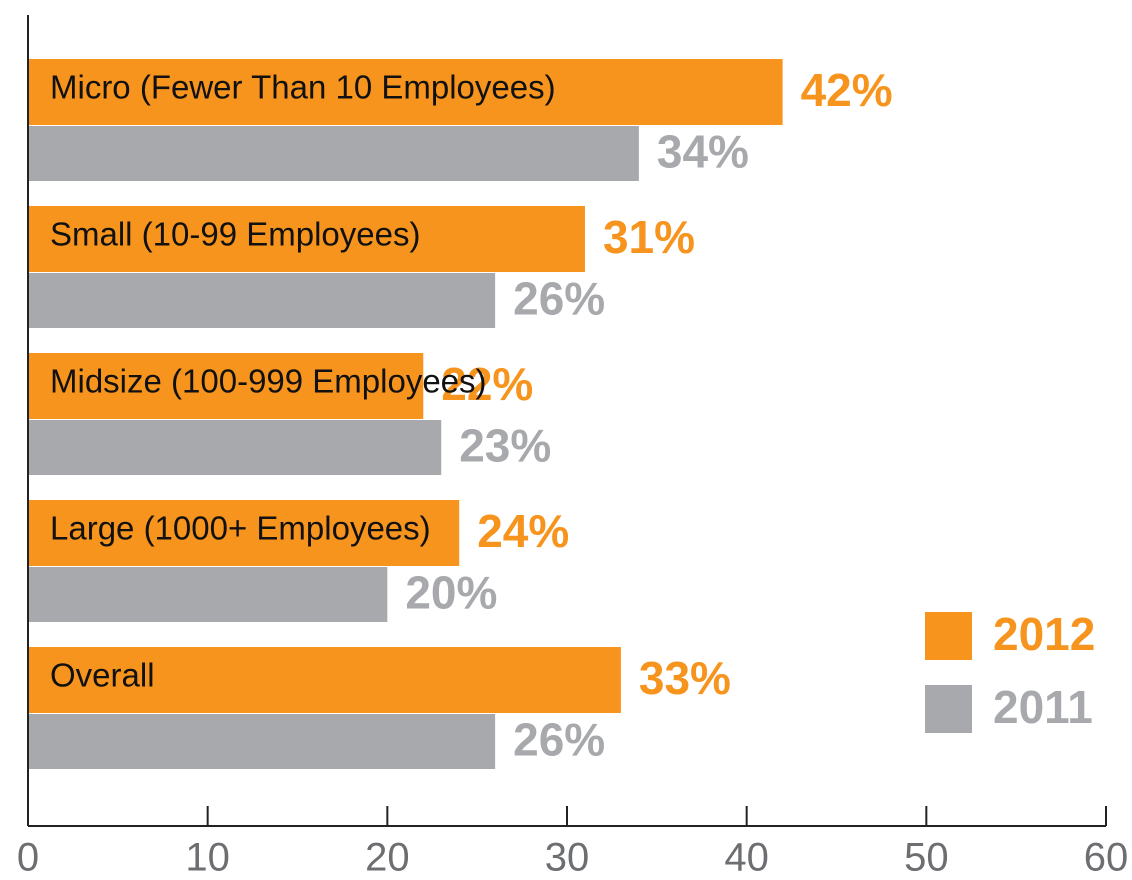  Describe the element at coordinates (703, 152) in the screenshot. I see `value-label: 34%` at that location.